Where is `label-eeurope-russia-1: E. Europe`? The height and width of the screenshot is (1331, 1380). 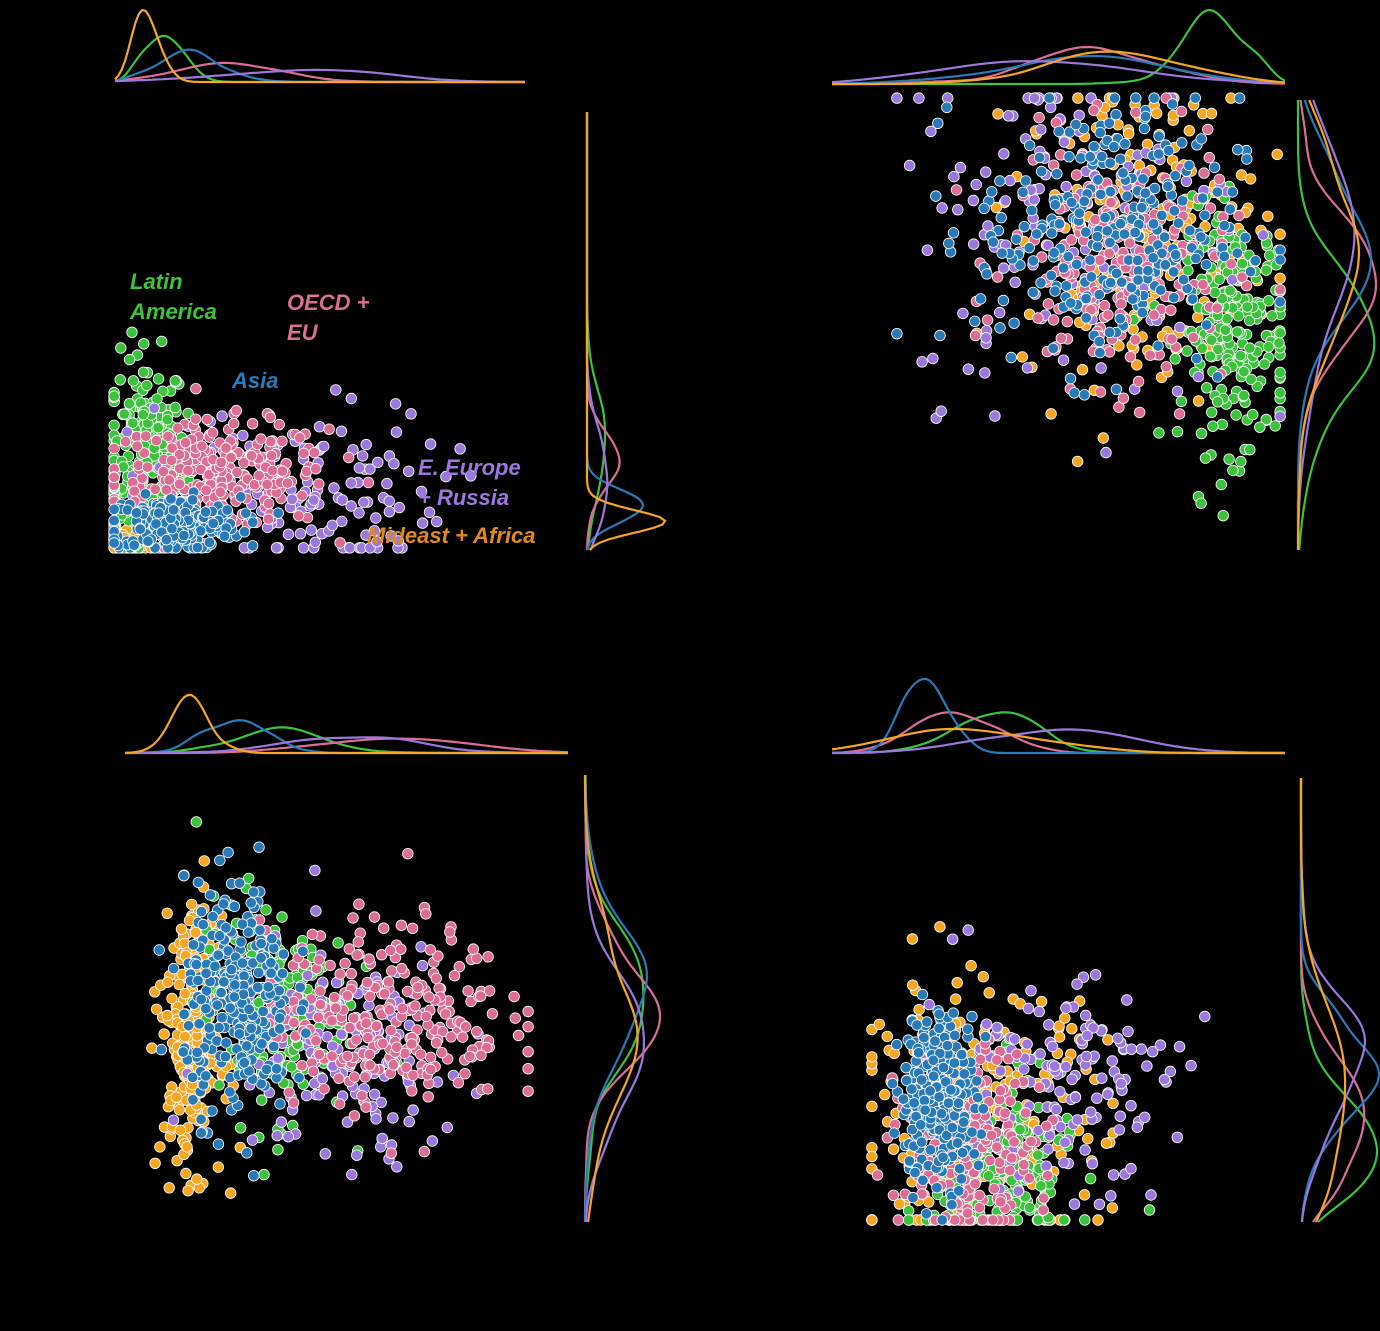 label-eeurope-russia-1: E. Europe is located at coordinates (469, 467).